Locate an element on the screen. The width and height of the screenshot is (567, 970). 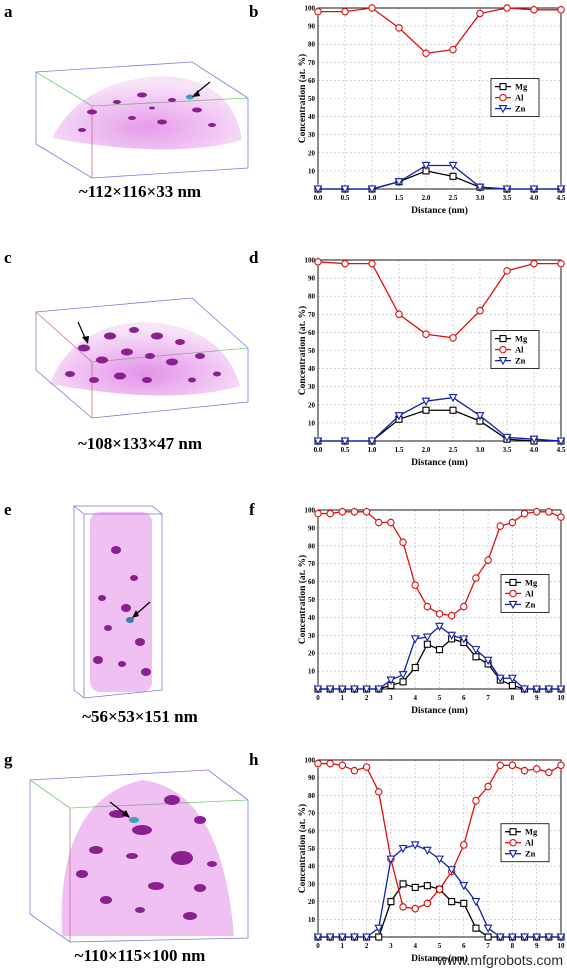
panel-letter-c: c is located at coordinates (8, 257).